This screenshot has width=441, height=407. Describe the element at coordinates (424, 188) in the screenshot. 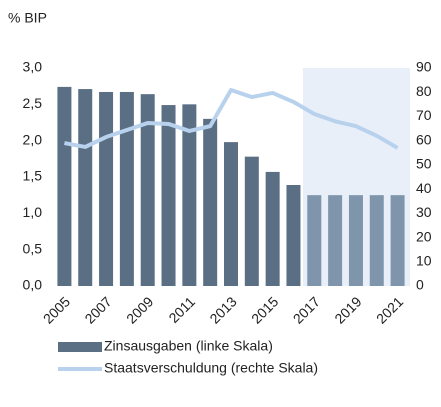

I see `y2-tick-label: 40` at that location.